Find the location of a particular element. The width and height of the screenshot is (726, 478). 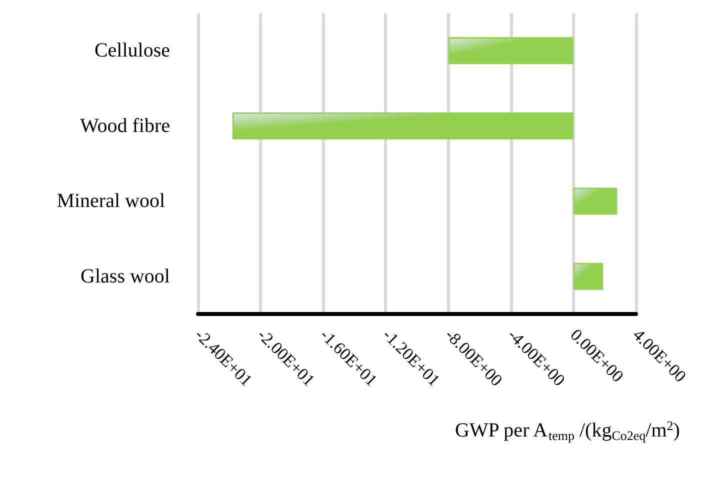

y-tick-label: Wood fibre is located at coordinates (125, 125).